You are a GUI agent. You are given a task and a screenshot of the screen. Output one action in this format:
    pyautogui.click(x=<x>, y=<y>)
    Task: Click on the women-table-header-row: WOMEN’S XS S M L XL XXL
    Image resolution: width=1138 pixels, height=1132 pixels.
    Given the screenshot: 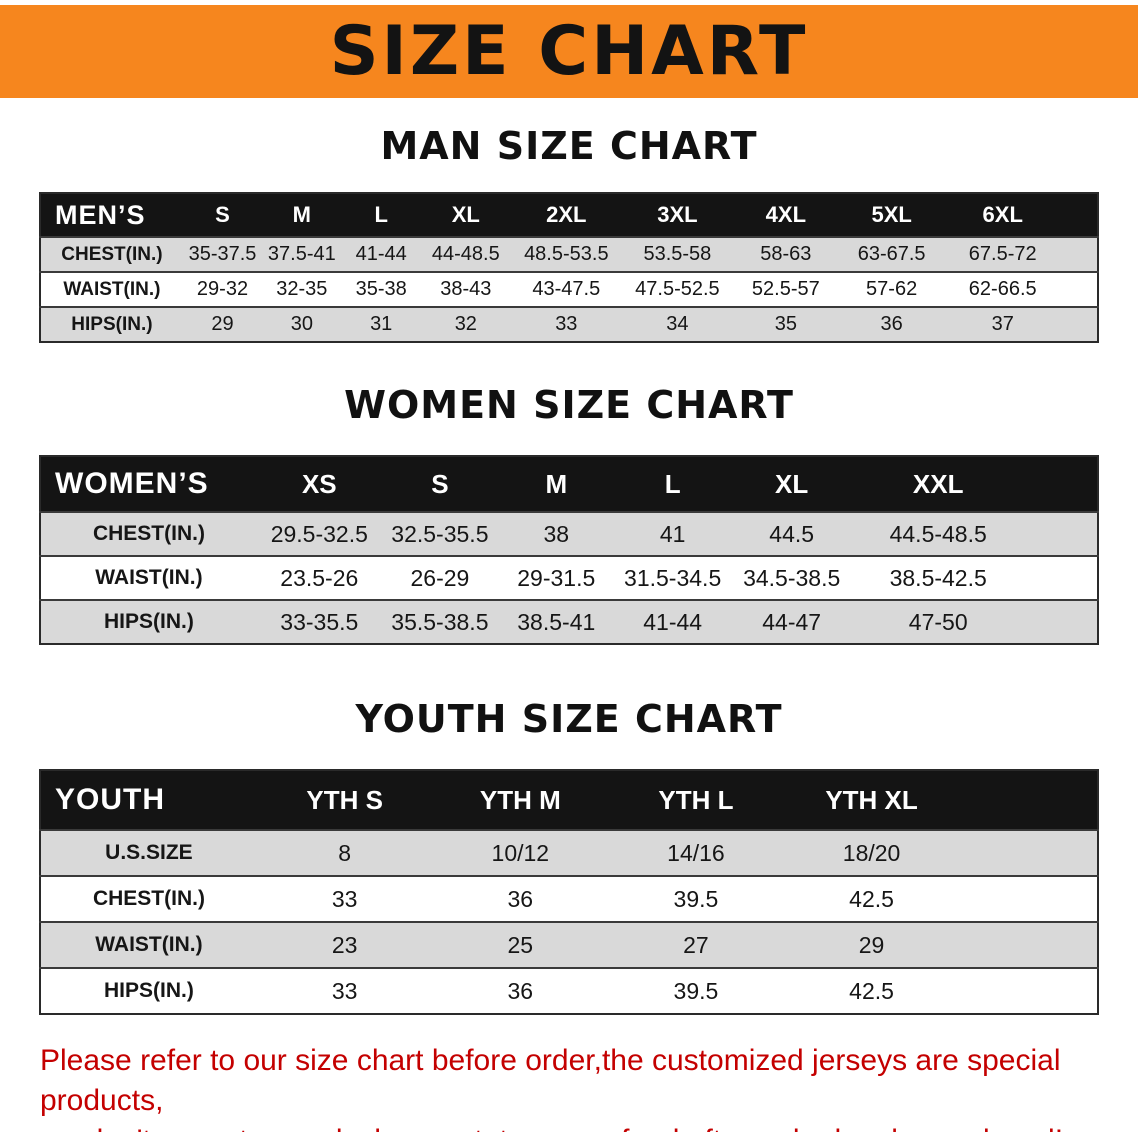 What is the action you would take?
    pyautogui.click(x=569, y=484)
    